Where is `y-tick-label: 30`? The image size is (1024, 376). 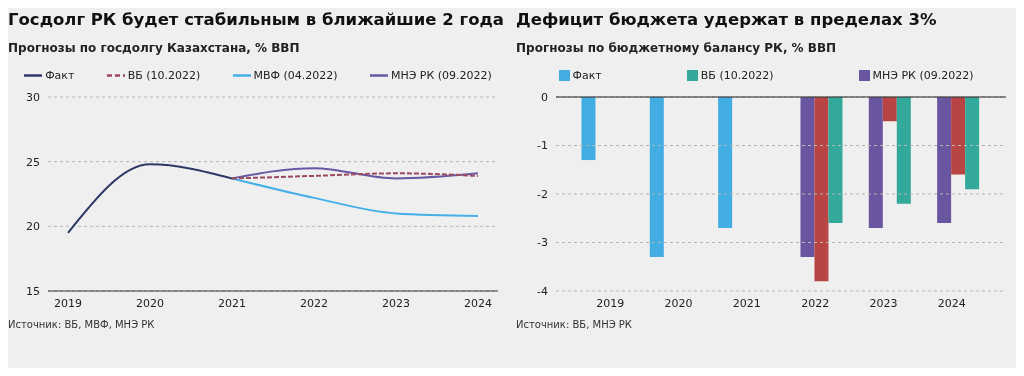 y-tick-label: 30 is located at coordinates (33, 97).